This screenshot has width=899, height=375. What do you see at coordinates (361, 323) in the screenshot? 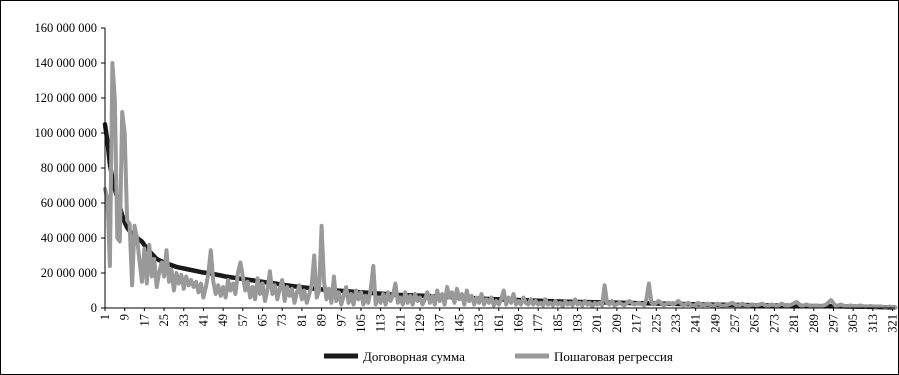
I see `x-tick-label: 105` at bounding box center [361, 323].